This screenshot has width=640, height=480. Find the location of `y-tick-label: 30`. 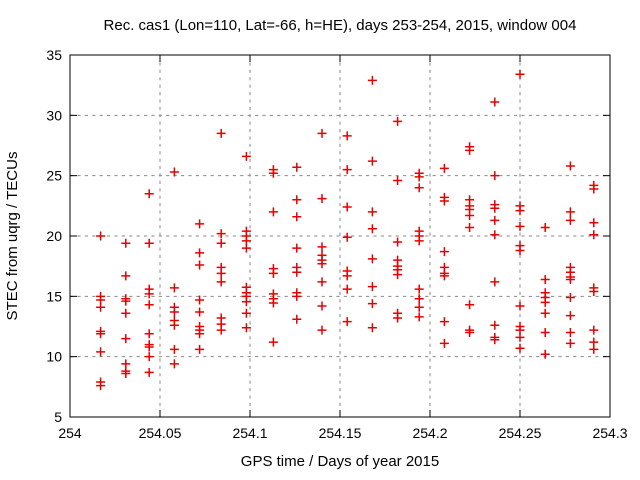

y-tick-label: 30 is located at coordinates (54, 115).